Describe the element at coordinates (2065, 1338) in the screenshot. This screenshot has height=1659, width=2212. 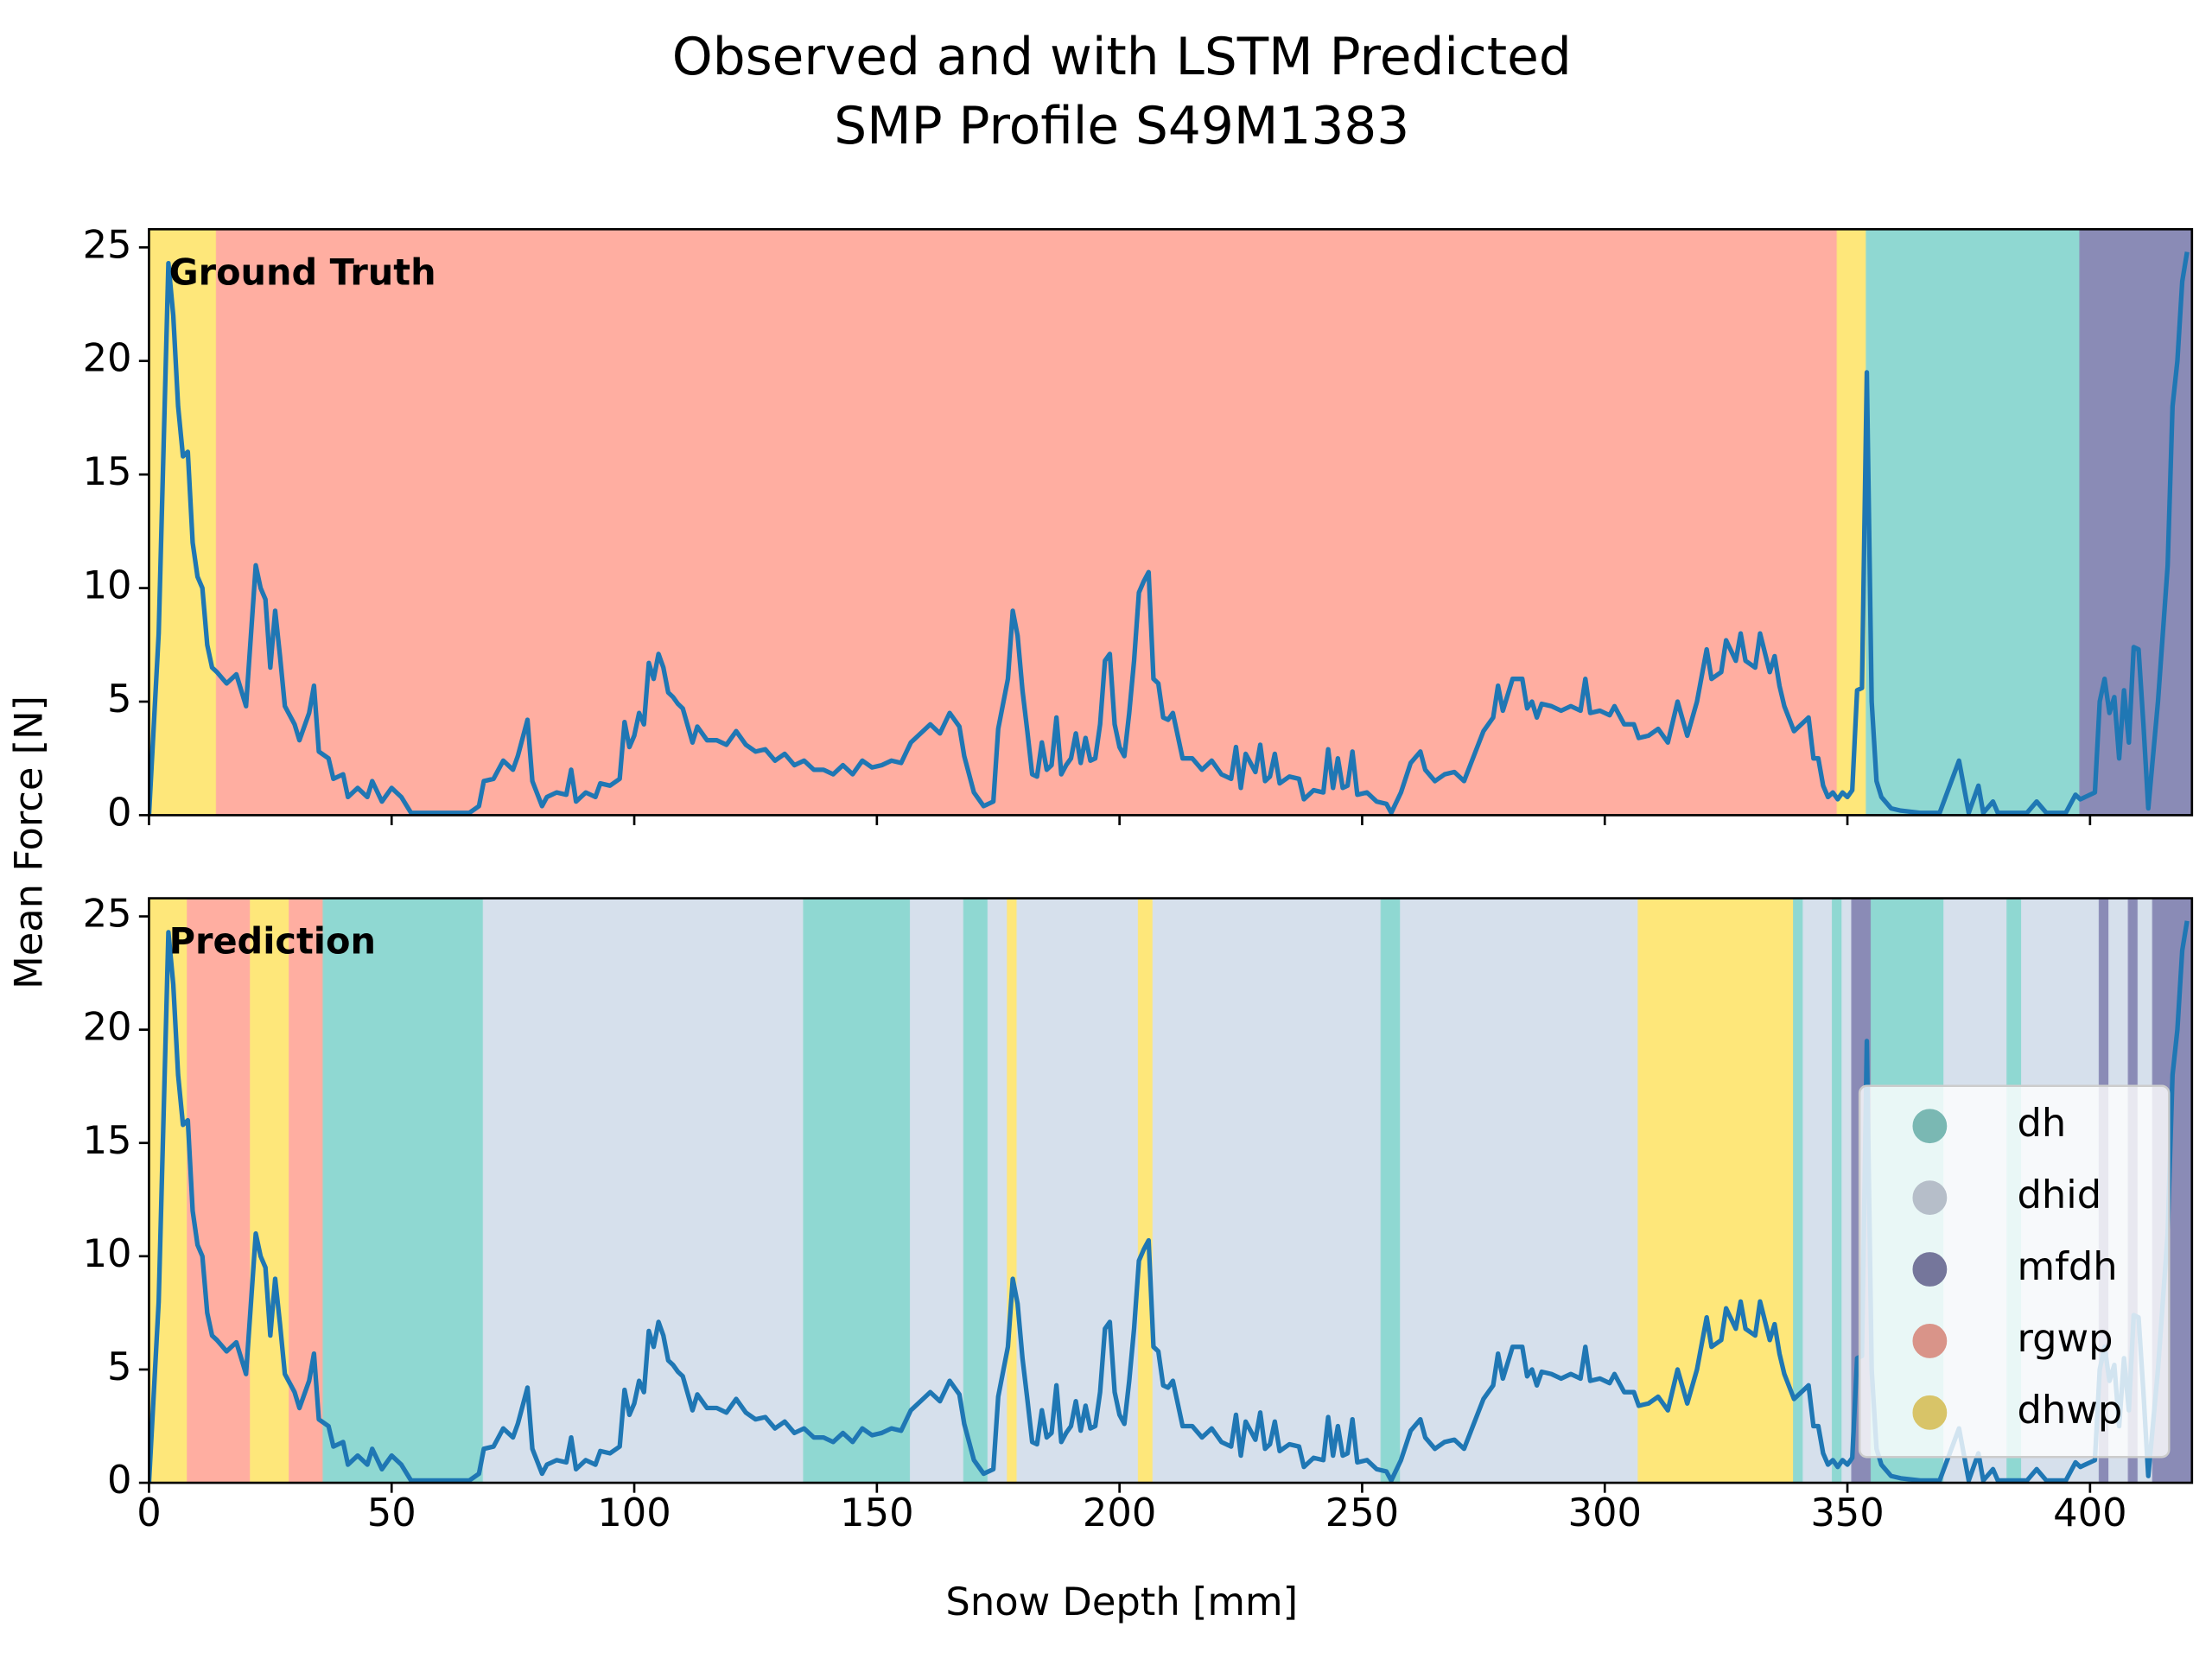
I see `legend-label: rgwp` at that location.